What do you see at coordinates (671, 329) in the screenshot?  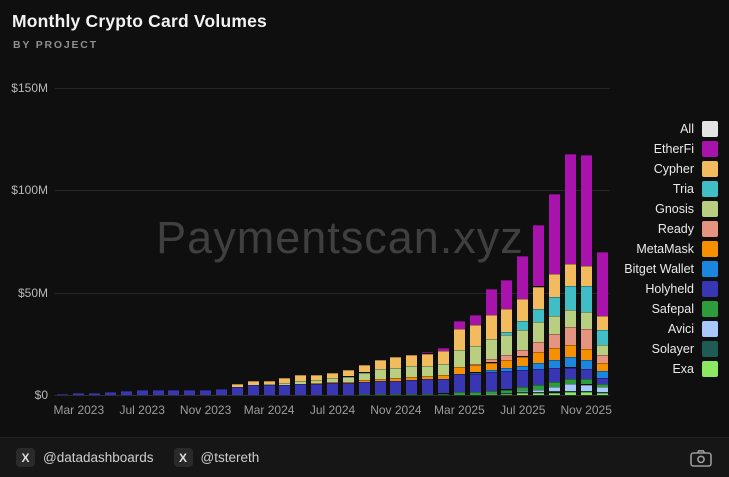 I see `legend-item-avici: Avici` at bounding box center [671, 329].